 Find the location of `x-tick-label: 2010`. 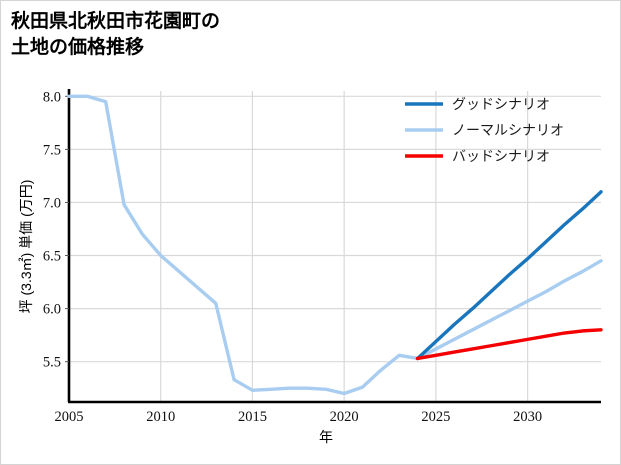

x-tick-label: 2010 is located at coordinates (160, 417).